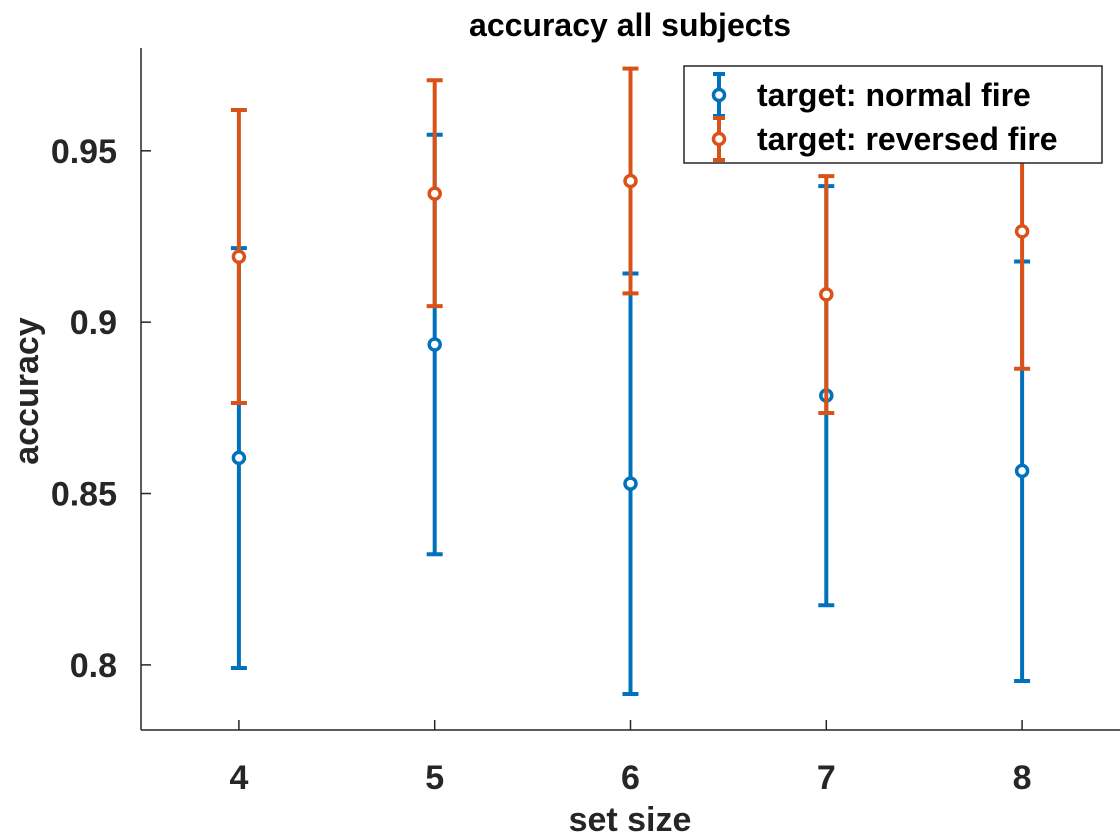 The height and width of the screenshot is (840, 1120). I want to click on x-tick-label: 5, so click(434, 778).